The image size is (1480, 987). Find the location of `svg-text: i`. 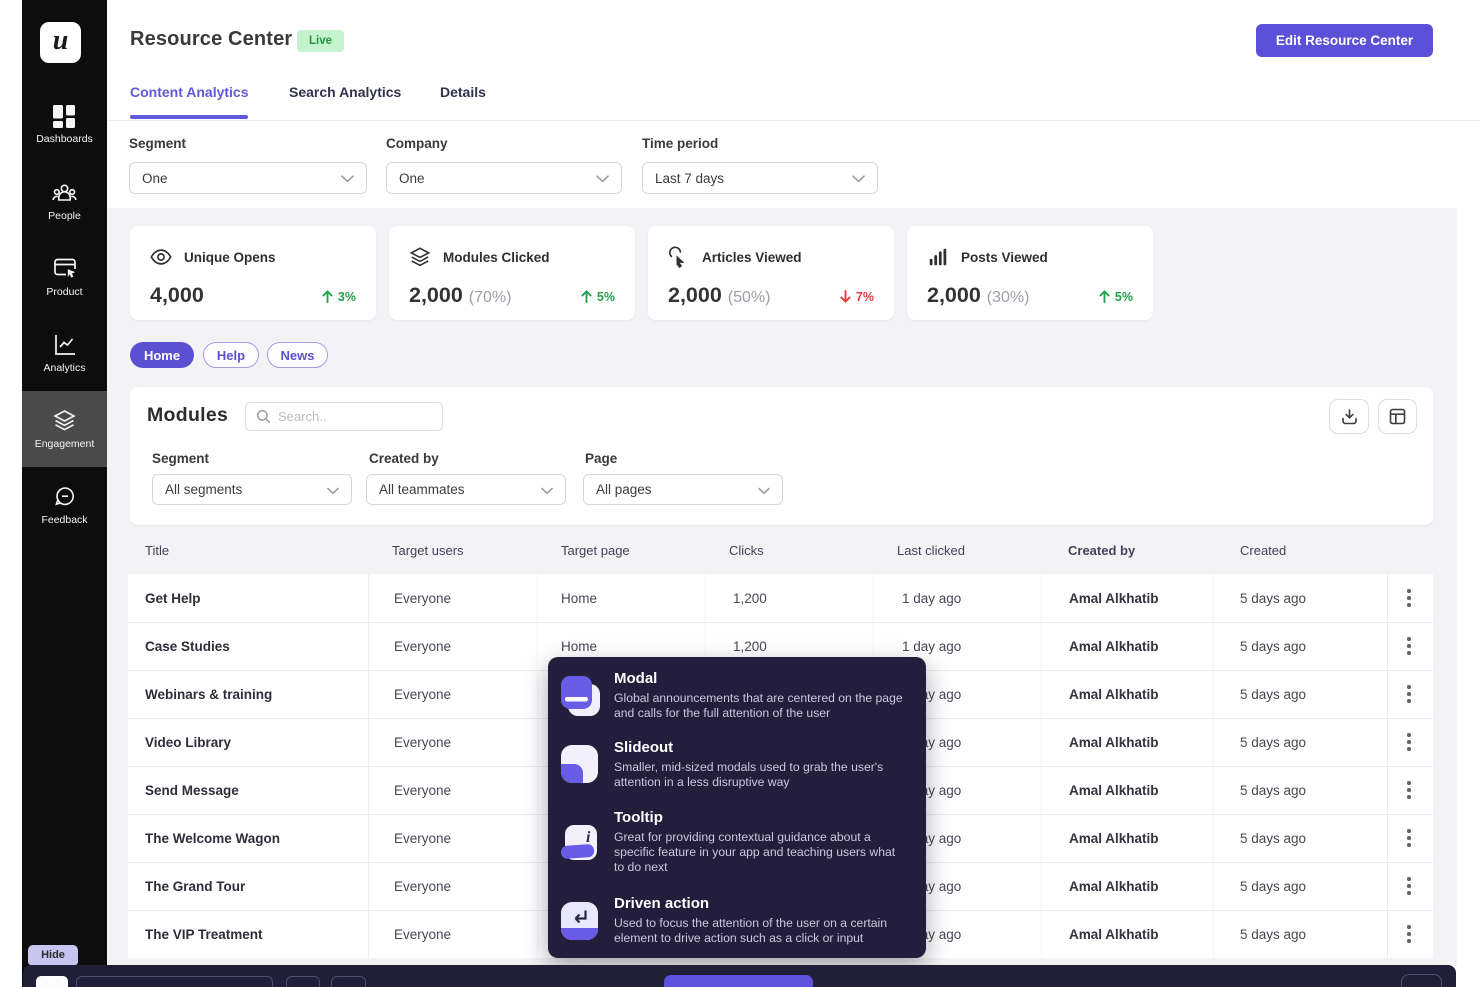

svg-text: i is located at coordinates (588, 837).